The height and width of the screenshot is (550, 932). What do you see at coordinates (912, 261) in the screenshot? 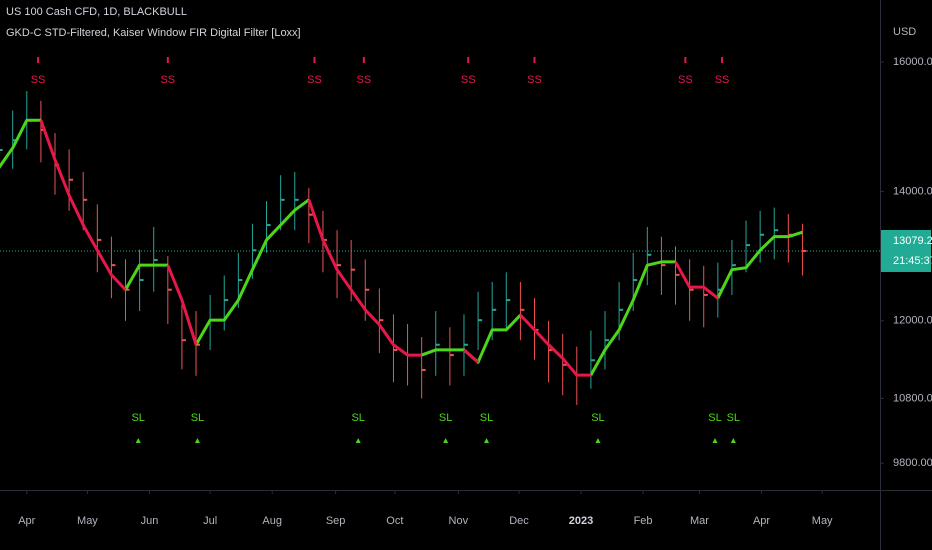
I see `countdown: 21:45:37` at bounding box center [912, 261].